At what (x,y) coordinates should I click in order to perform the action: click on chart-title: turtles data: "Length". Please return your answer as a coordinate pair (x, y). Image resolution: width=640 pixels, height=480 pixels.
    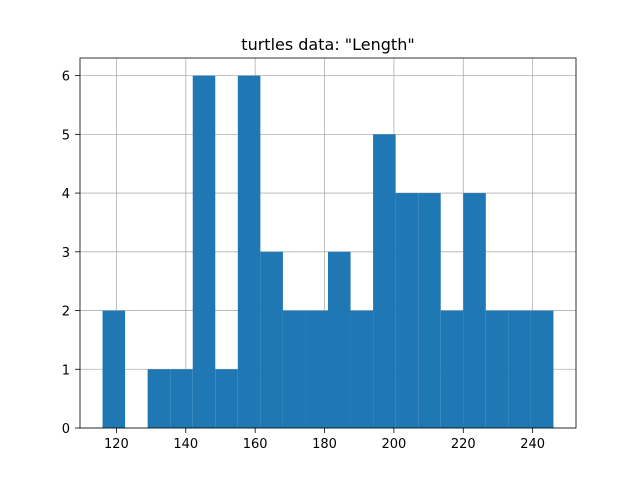
    Looking at the image, I should click on (327, 44).